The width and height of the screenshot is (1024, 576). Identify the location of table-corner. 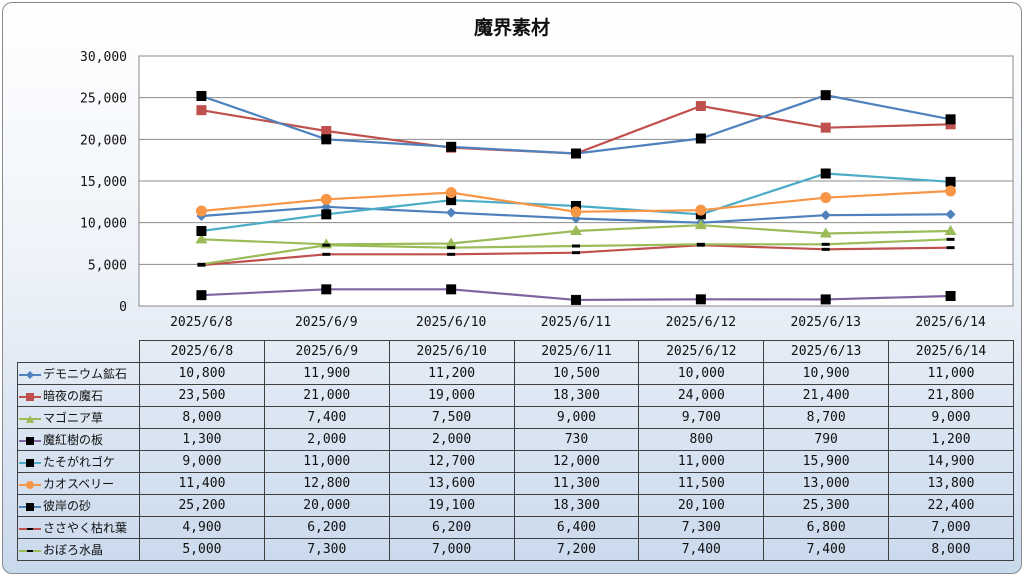
(78, 351).